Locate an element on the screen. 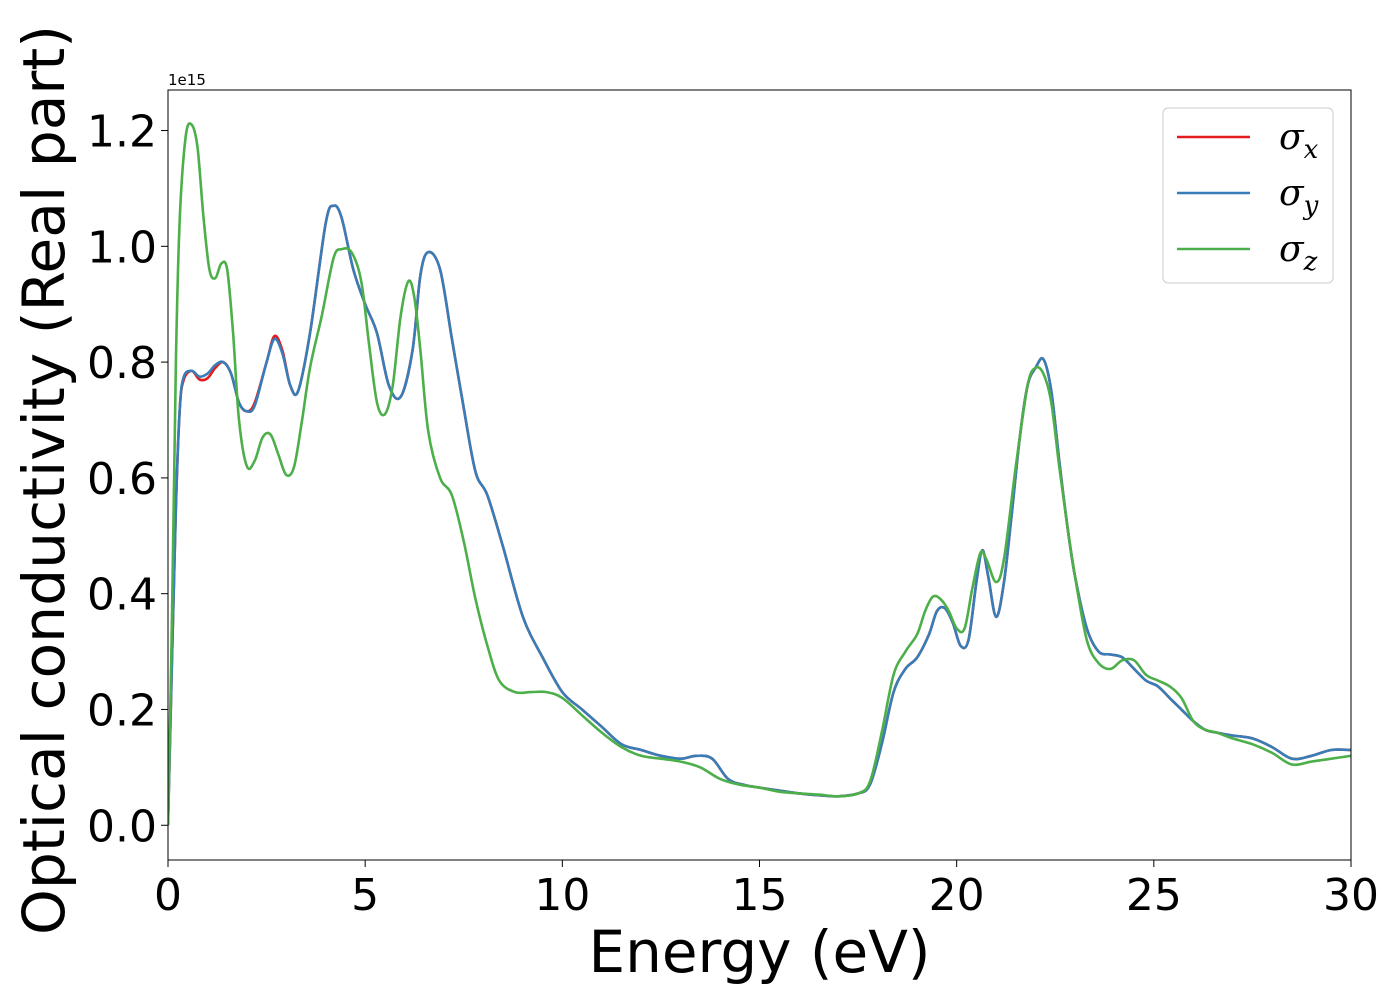 This screenshot has width=1400, height=1000. legend-box is located at coordinates (1248, 195).